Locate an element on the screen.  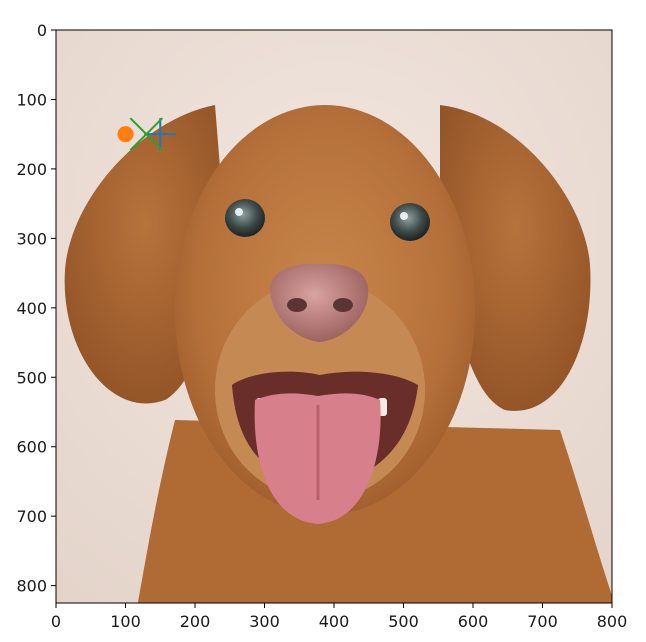
dog-right-ear is located at coordinates (515, 258).